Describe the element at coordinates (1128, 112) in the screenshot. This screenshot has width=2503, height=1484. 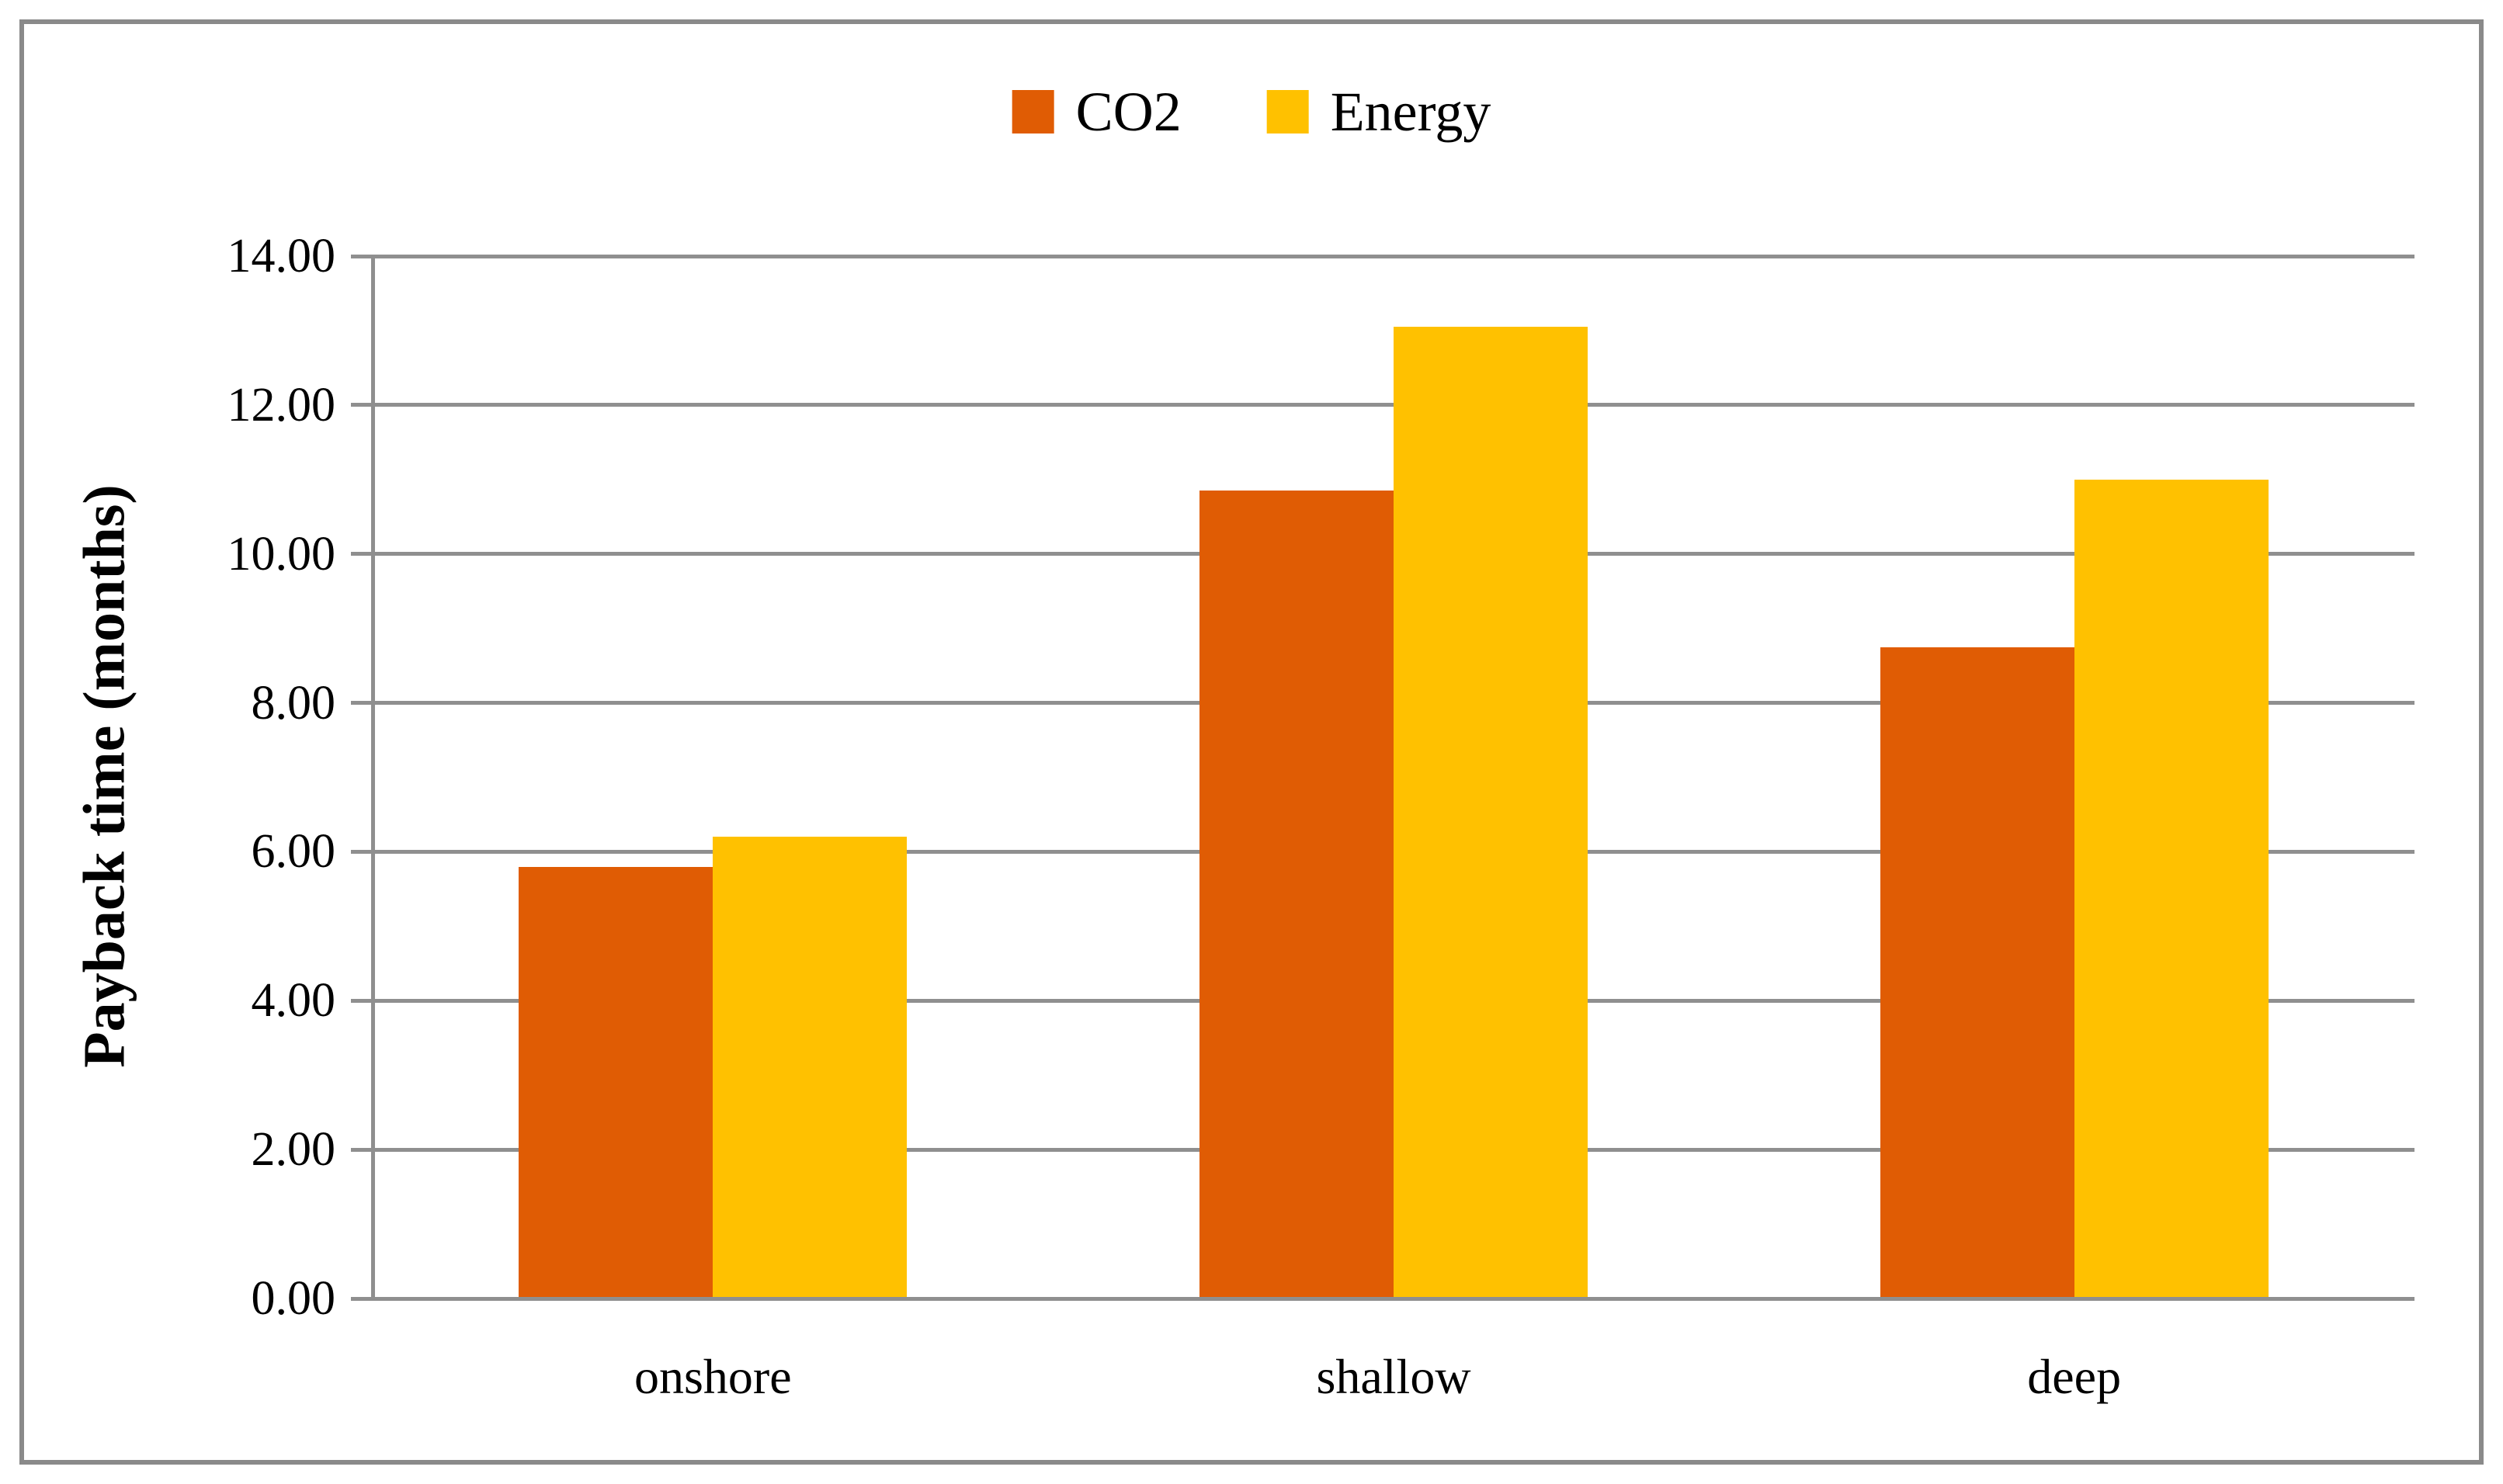
I see `legend-label-co2: CO2` at that location.